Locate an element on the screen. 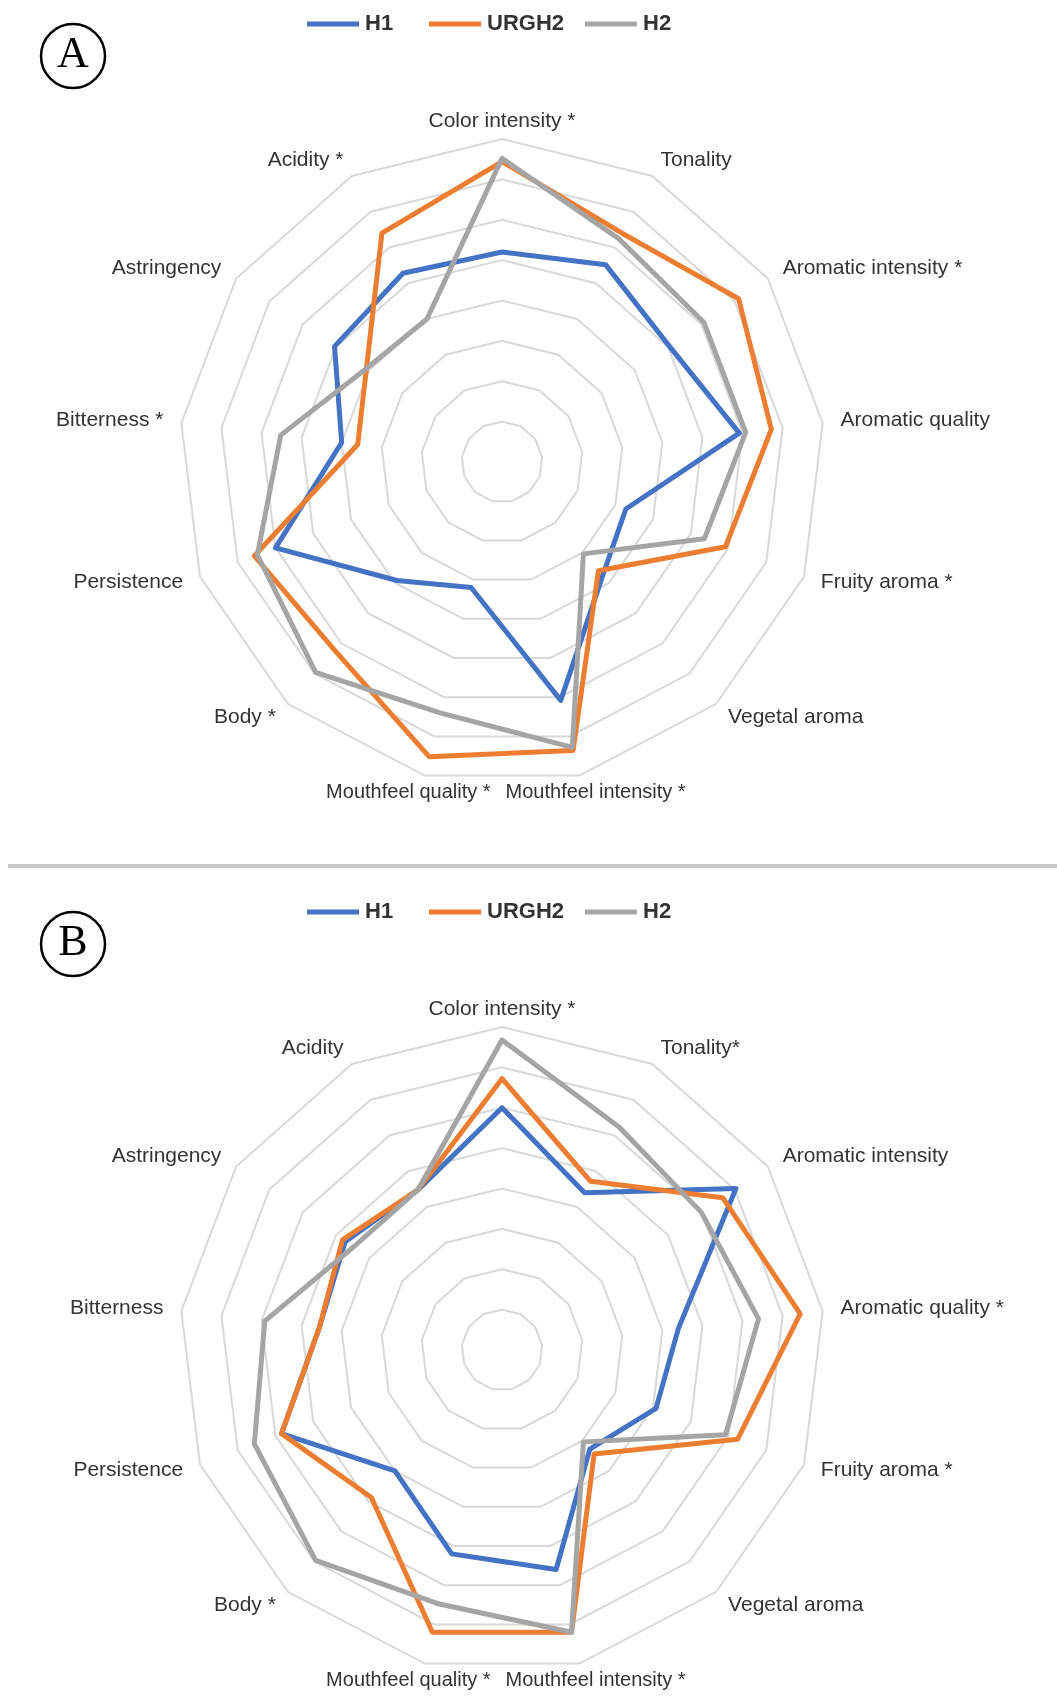 This screenshot has width=1057, height=1702. spoke-label: Tonality* is located at coordinates (700, 1046).